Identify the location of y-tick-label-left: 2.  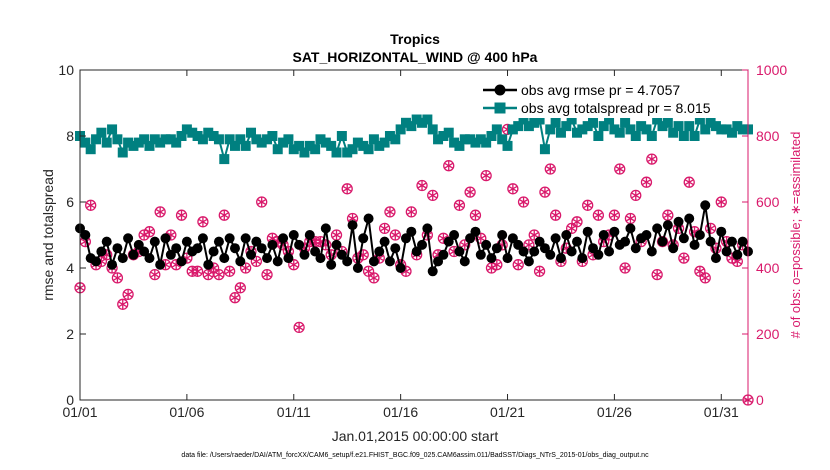
(70, 334).